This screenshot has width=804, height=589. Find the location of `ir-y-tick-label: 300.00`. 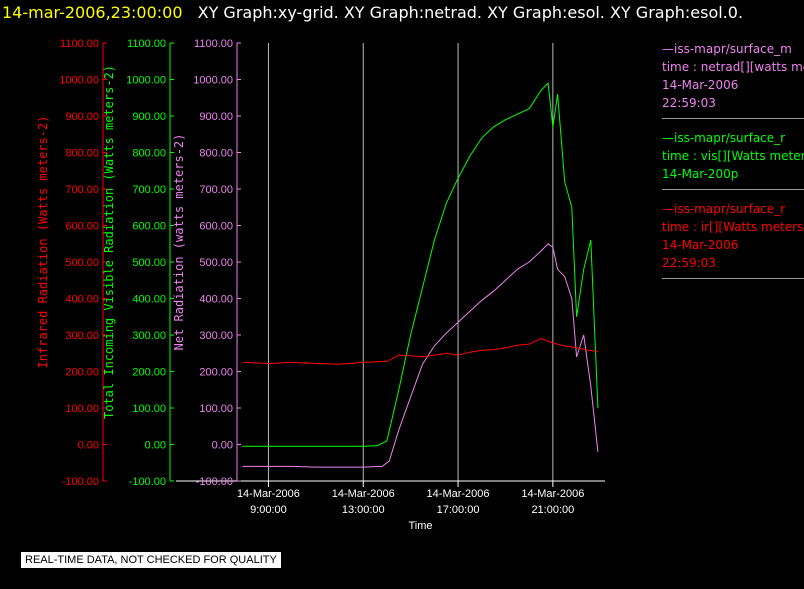

ir-y-tick-label: 300.00 is located at coordinates (82, 336).